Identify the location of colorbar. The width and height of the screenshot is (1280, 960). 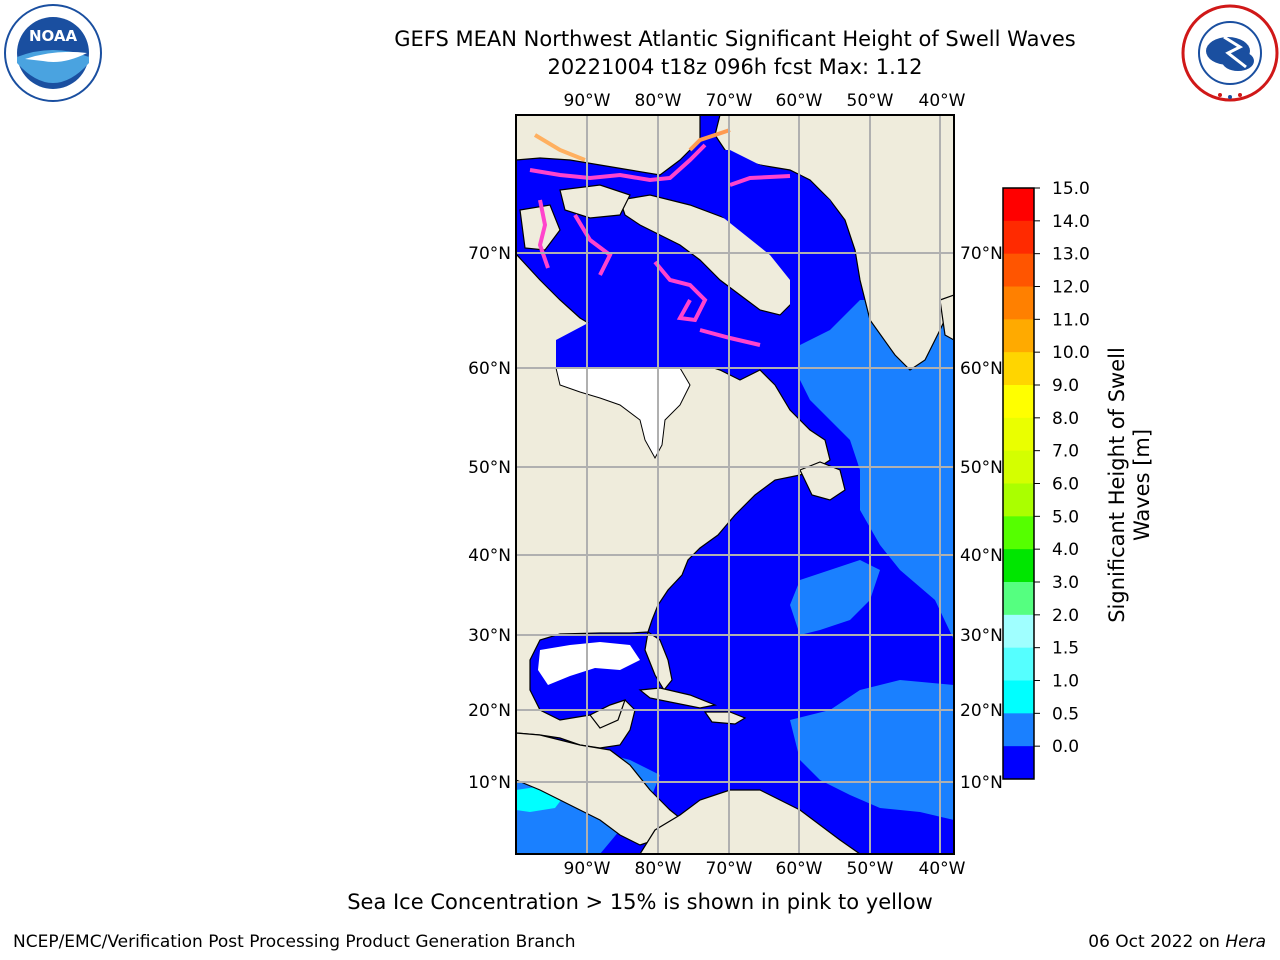
(1018, 484).